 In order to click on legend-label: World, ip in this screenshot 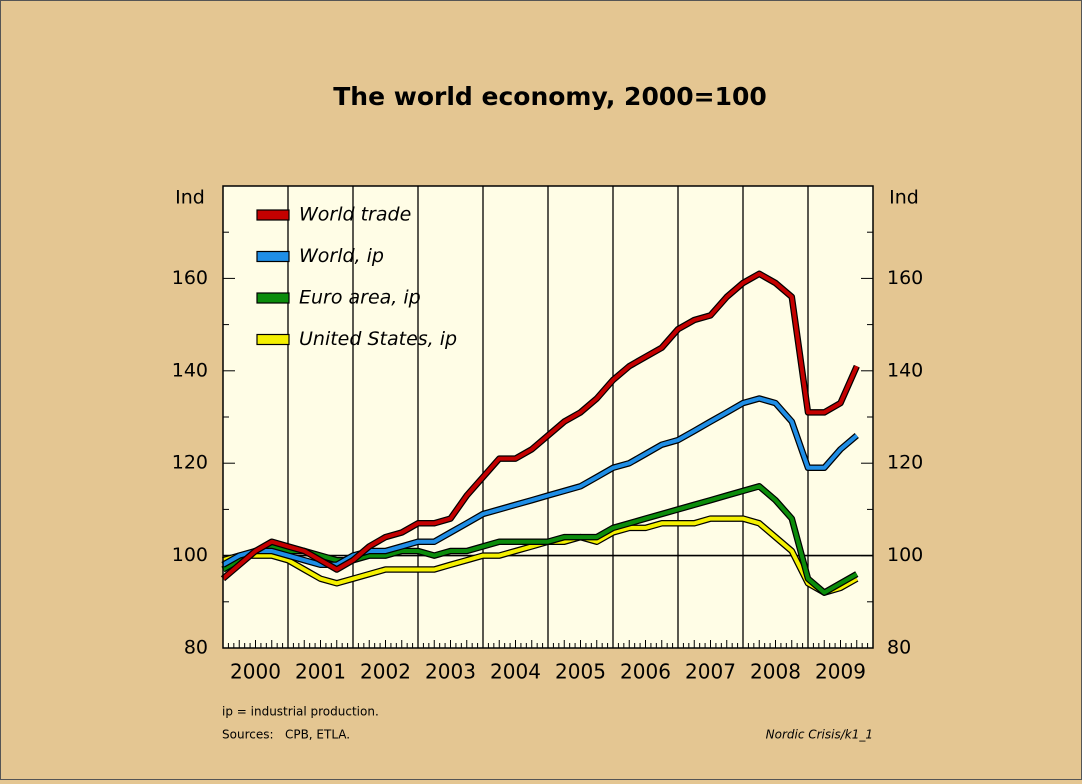, I will do `click(341, 256)`.